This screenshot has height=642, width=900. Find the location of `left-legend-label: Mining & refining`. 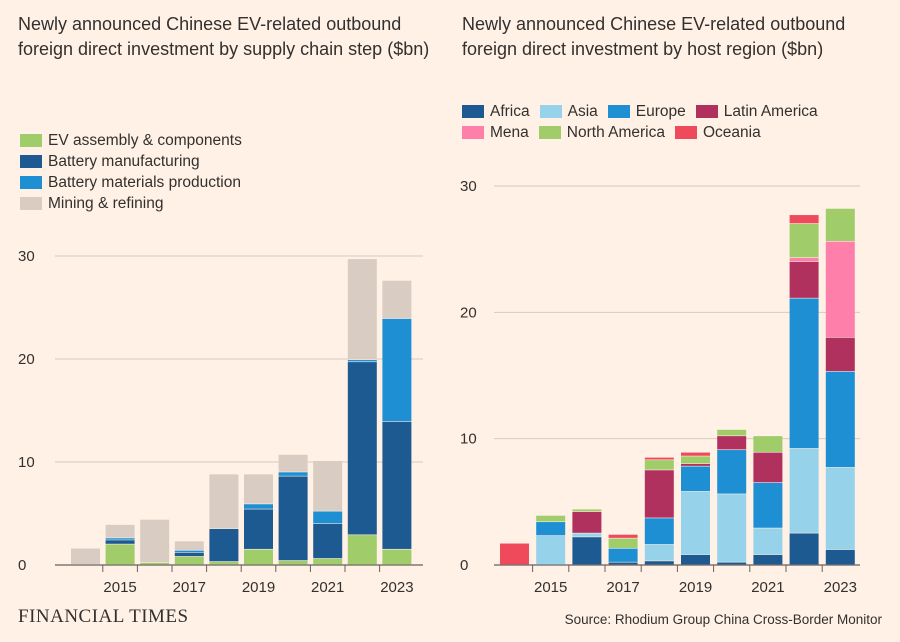

left-legend-label: Mining & refining is located at coordinates (106, 203).